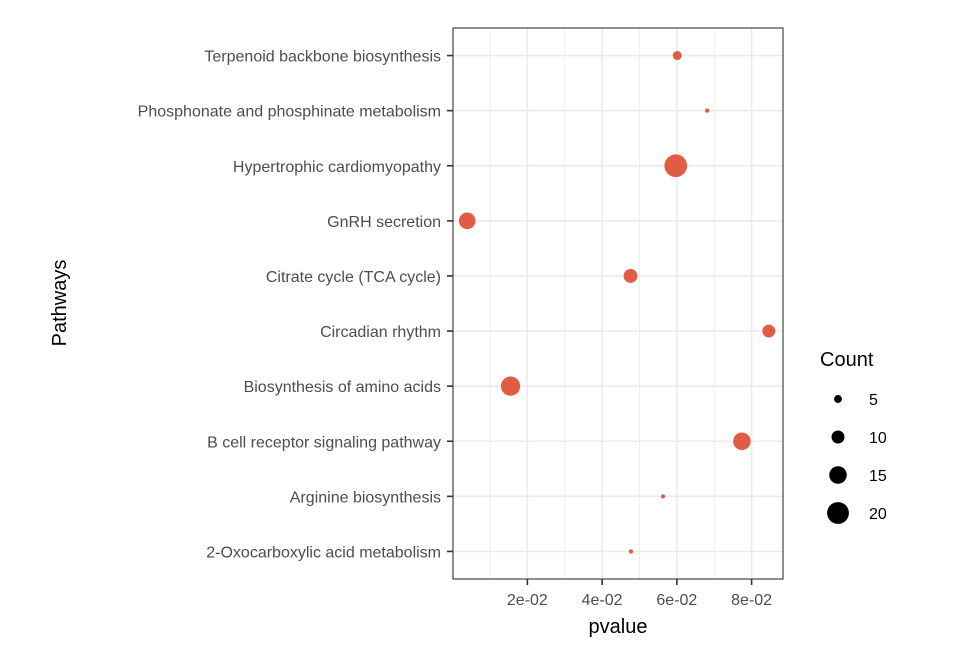 The image size is (977, 651). Describe the element at coordinates (353, 277) in the screenshot. I see `y-tick-label: Citrate cycle (TCA cycle)` at that location.